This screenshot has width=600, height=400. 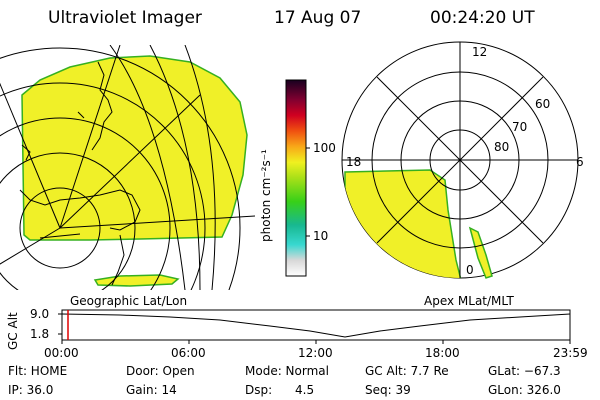 What do you see at coordinates (524, 390) in the screenshot?
I see `info-glon: GLon: 326.0` at bounding box center [524, 390].